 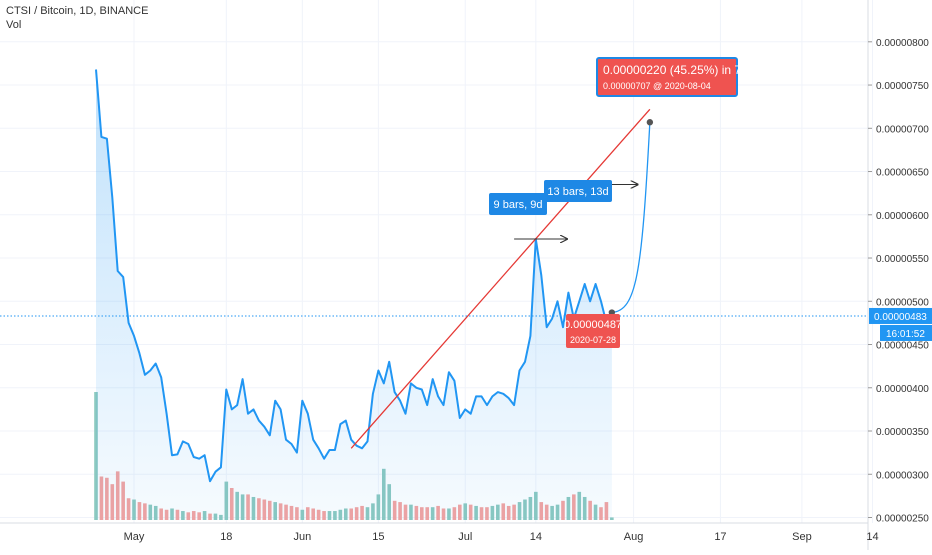 I want to click on start-price-label: 0.00000487, so click(x=593, y=325).